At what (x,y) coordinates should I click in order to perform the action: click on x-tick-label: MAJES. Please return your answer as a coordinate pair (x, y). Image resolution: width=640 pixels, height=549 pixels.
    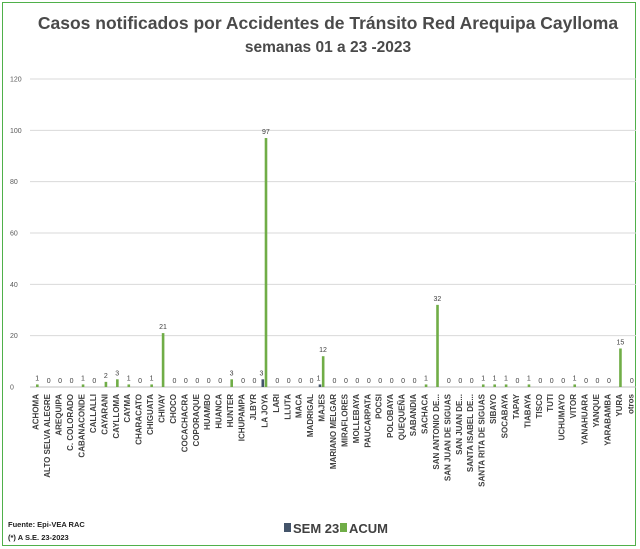
    Looking at the image, I should click on (322, 407).